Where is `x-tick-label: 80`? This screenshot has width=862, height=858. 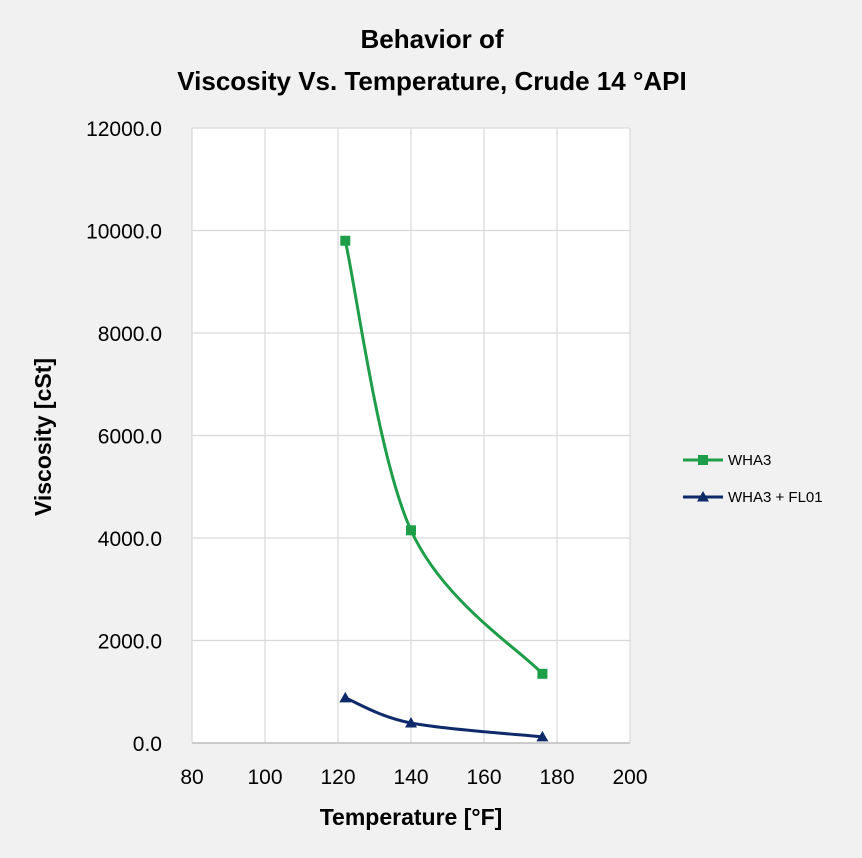 x-tick-label: 80 is located at coordinates (191, 777).